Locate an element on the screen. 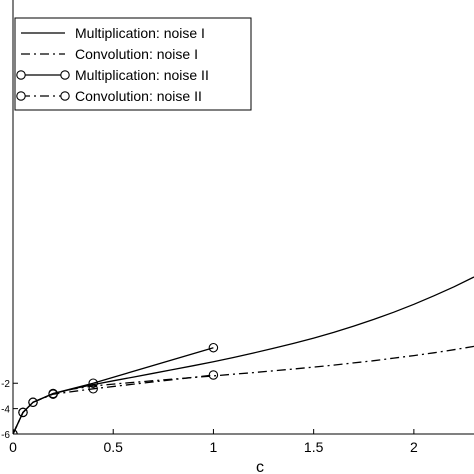 The width and height of the screenshot is (474, 474). series-line-multiplication-noise-ii is located at coordinates (113, 390).